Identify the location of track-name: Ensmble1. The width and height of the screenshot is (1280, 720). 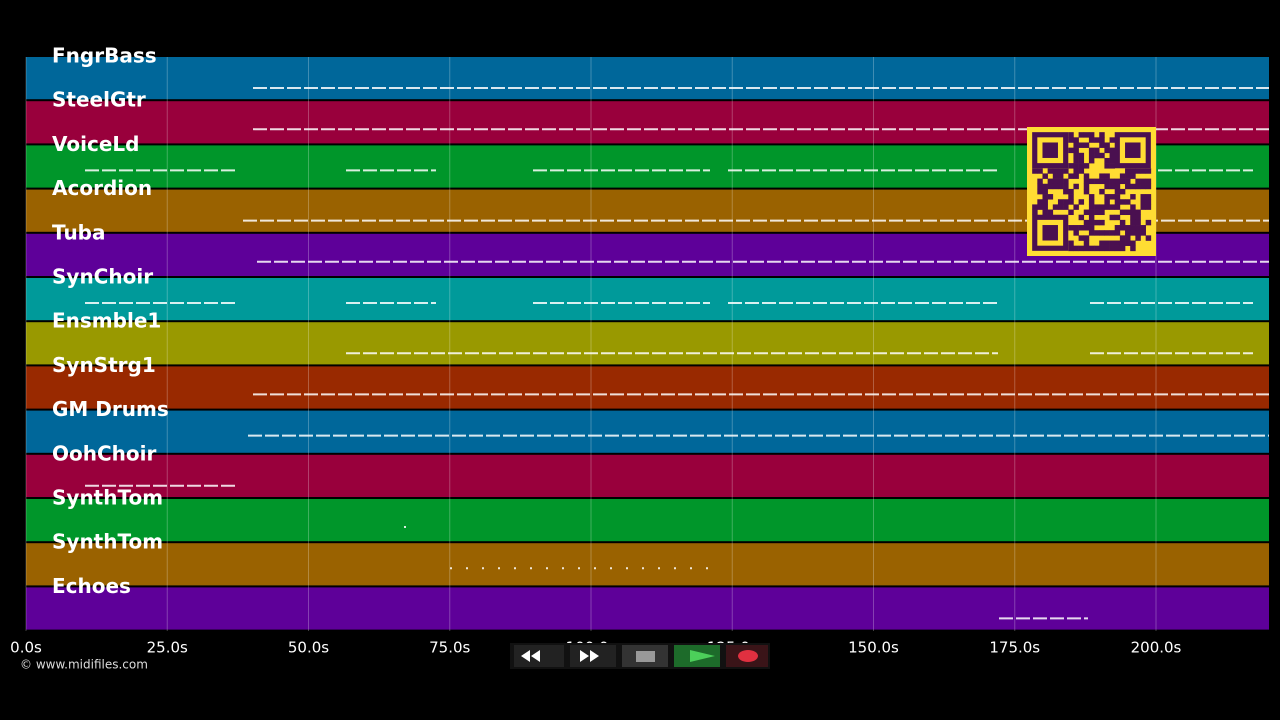
(106, 321).